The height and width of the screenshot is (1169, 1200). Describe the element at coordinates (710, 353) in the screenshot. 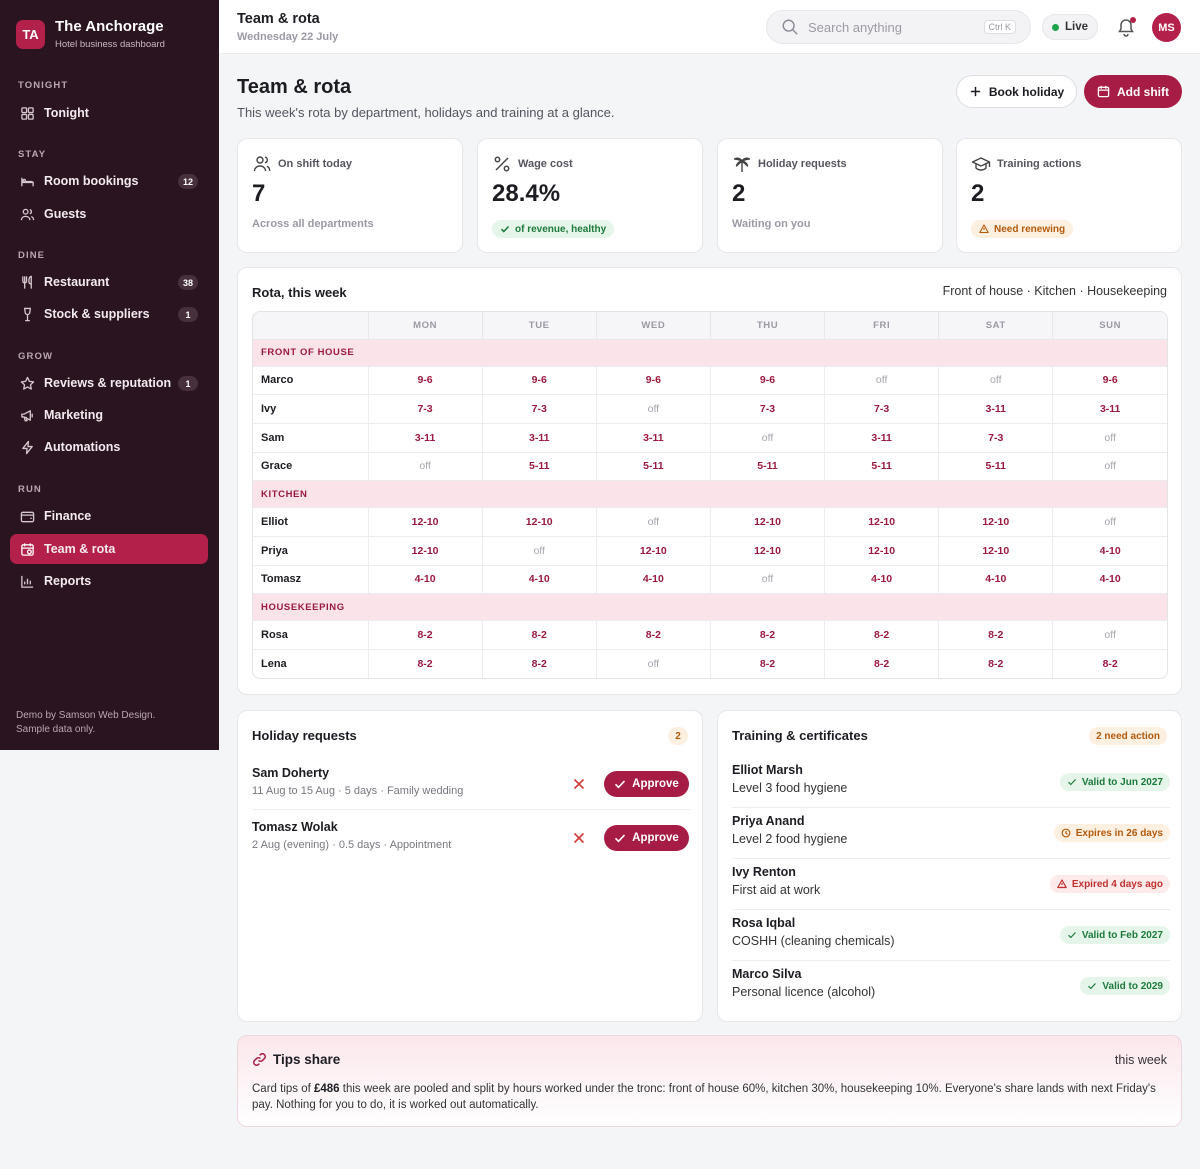

I see `department-label: FRONT OF HOUSE` at that location.